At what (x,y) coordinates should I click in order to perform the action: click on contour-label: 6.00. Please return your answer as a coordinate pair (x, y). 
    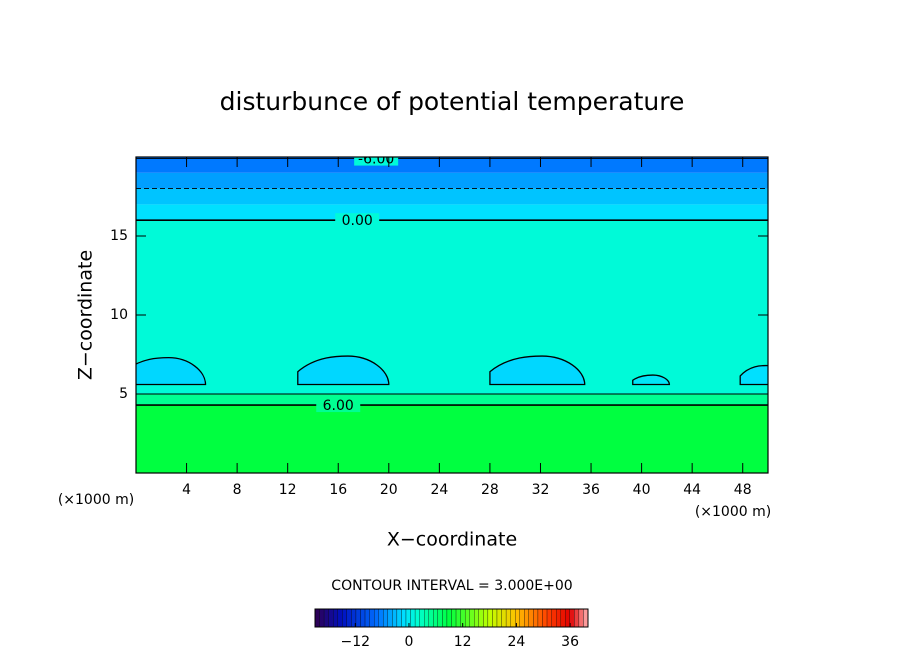
    Looking at the image, I should click on (338, 406).